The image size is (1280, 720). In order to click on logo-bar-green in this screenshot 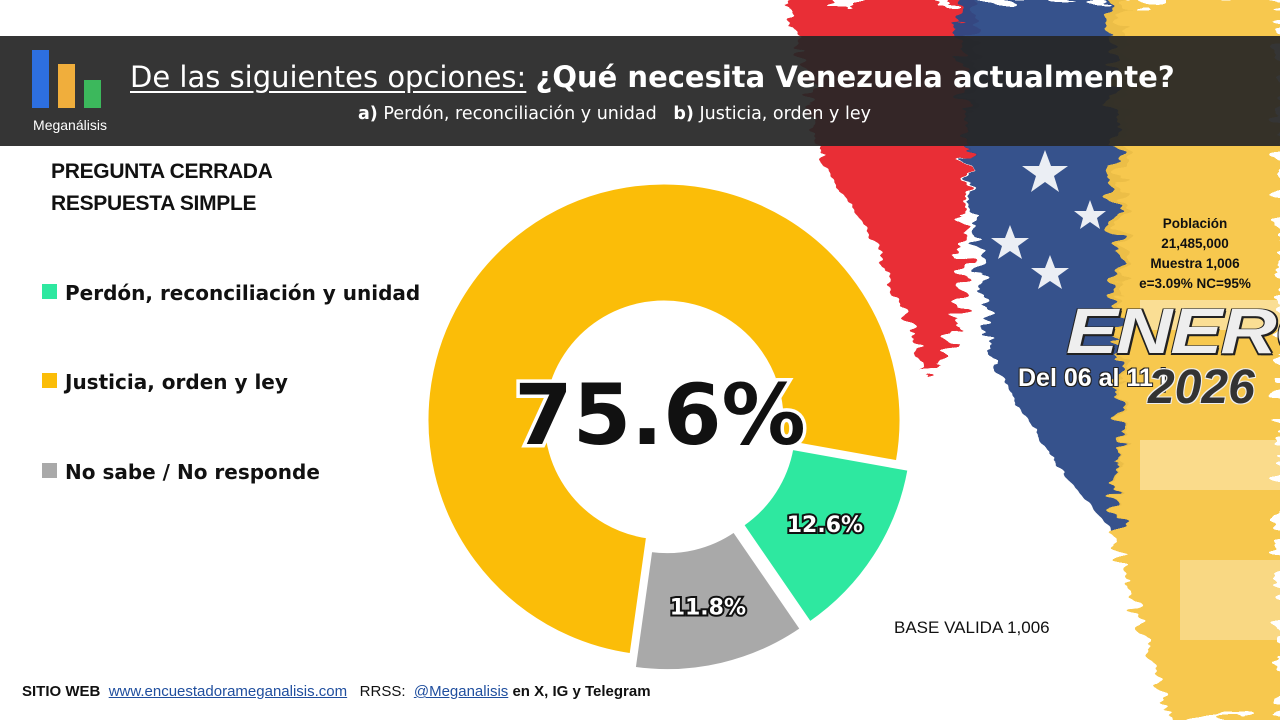, I will do `click(92, 94)`.